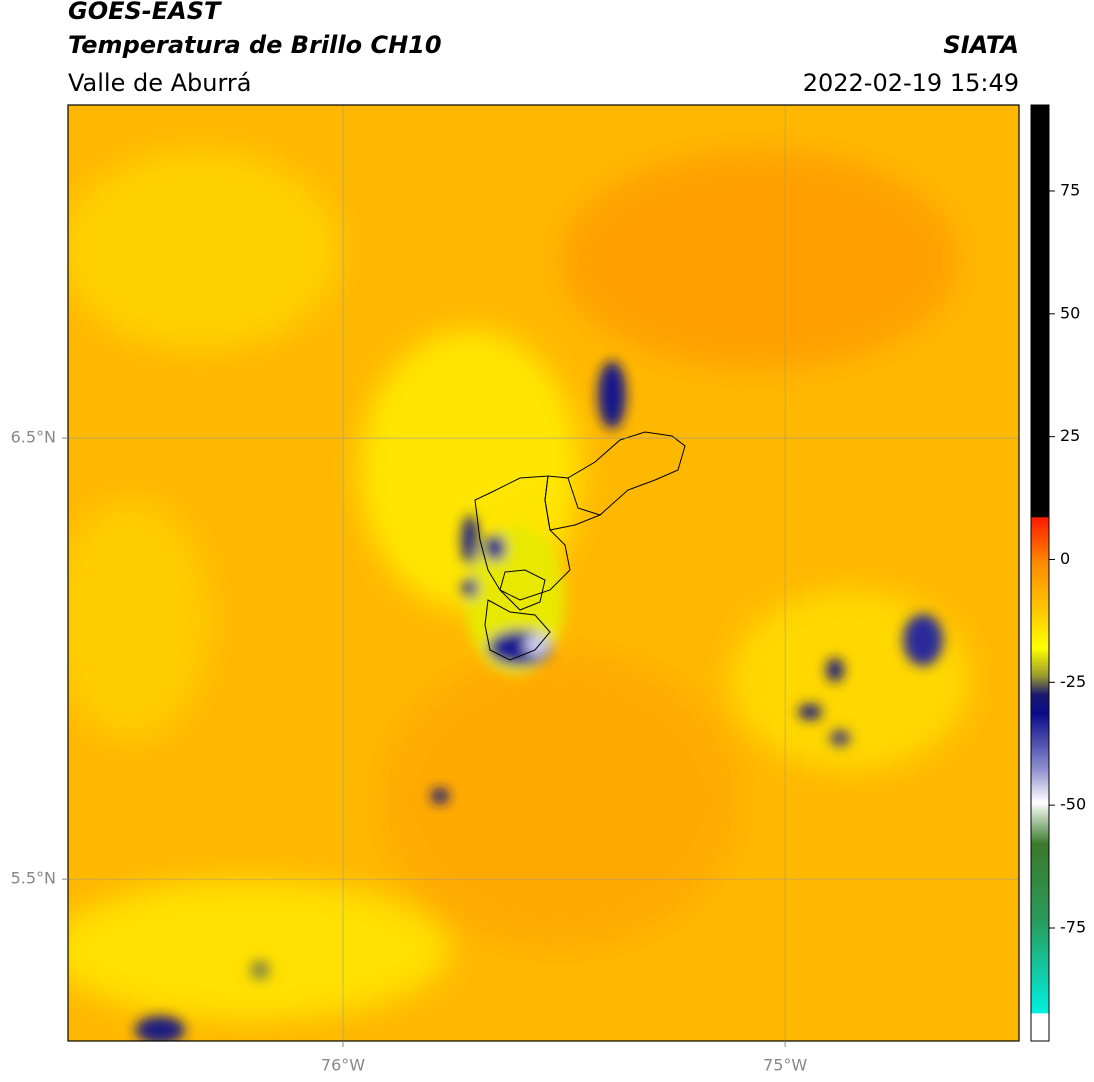 The height and width of the screenshot is (1082, 1094). Describe the element at coordinates (1073, 926) in the screenshot. I see `colorbar-tick-label: -75` at that location.